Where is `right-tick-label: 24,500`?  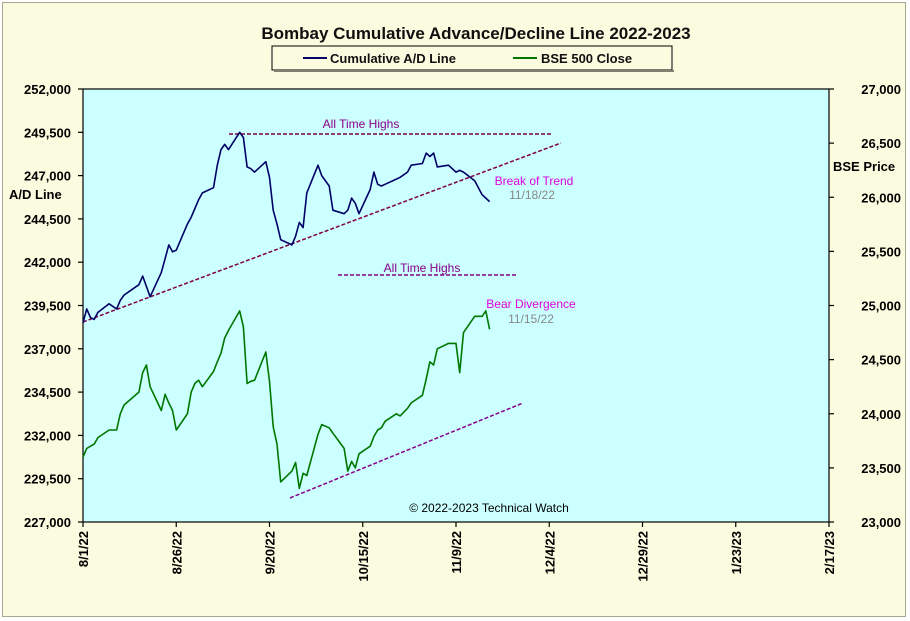 right-tick-label: 24,500 is located at coordinates (881, 360).